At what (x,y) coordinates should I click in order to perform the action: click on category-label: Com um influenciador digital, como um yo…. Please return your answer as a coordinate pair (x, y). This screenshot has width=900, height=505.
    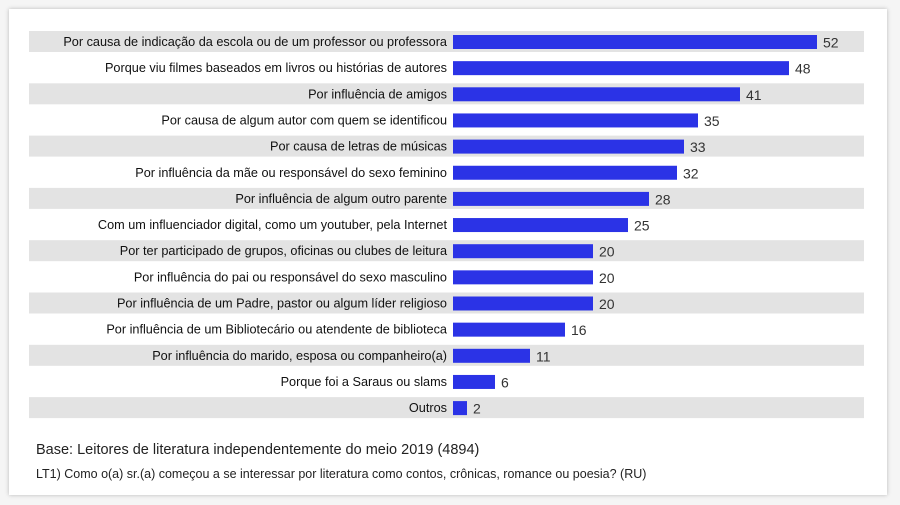
    Looking at the image, I should click on (273, 225).